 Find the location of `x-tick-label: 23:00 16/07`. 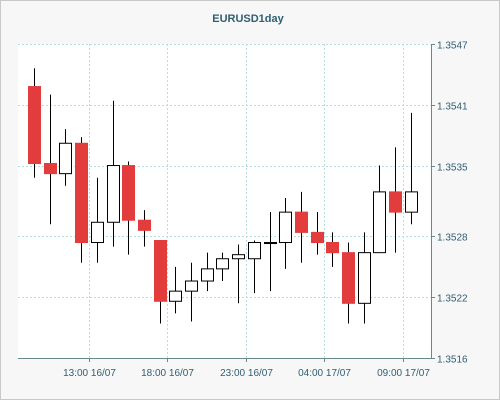

x-tick-label: 23:00 16/07 is located at coordinates (246, 373).